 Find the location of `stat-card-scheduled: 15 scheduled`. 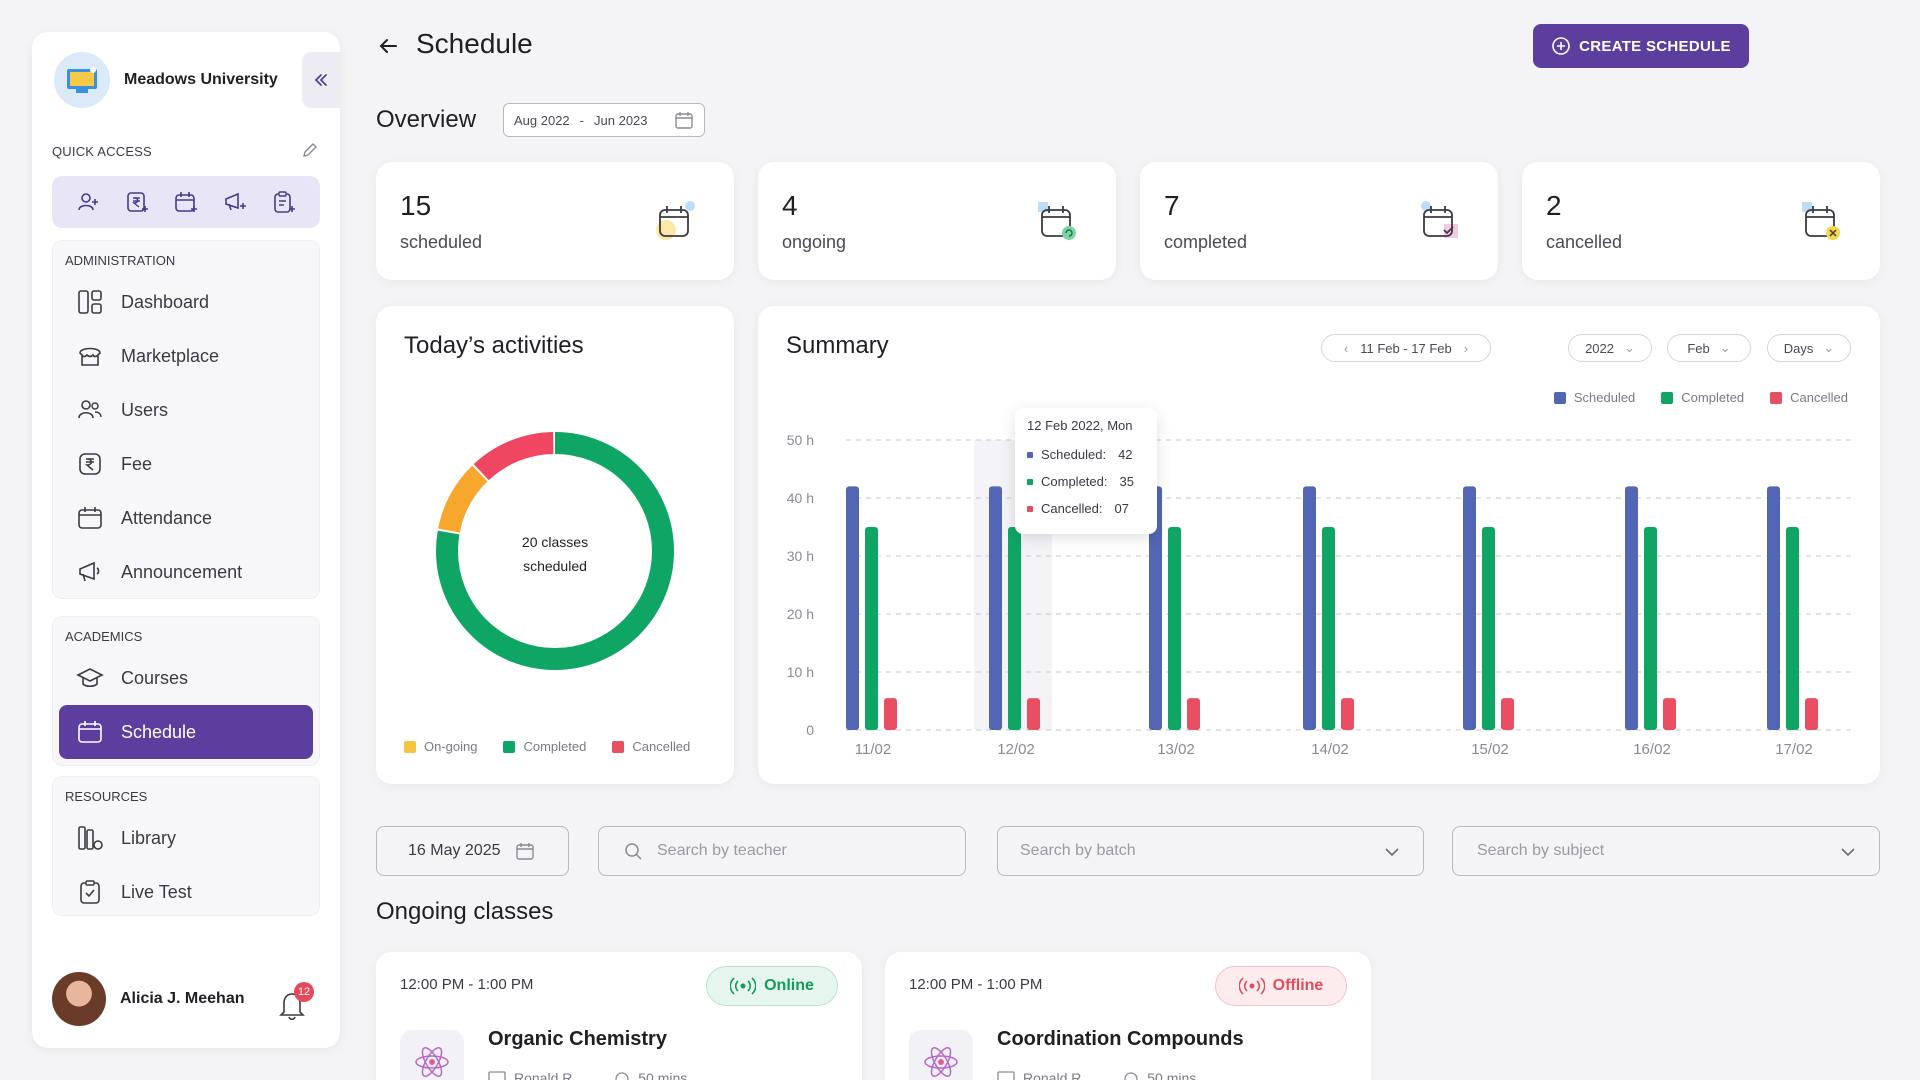

stat-card-scheduled: 15 scheduled is located at coordinates (555, 221).